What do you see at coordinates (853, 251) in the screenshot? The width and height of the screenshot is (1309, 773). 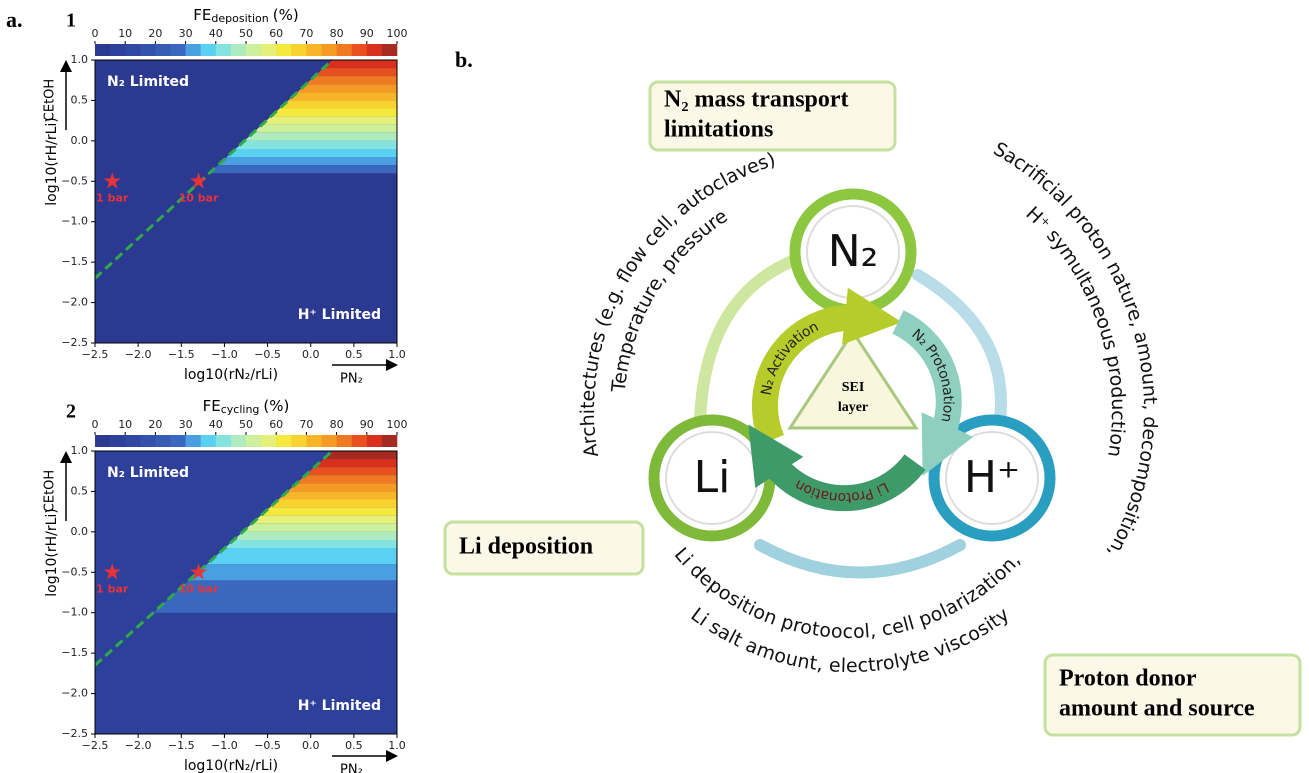 I see `node-label: N₂` at bounding box center [853, 251].